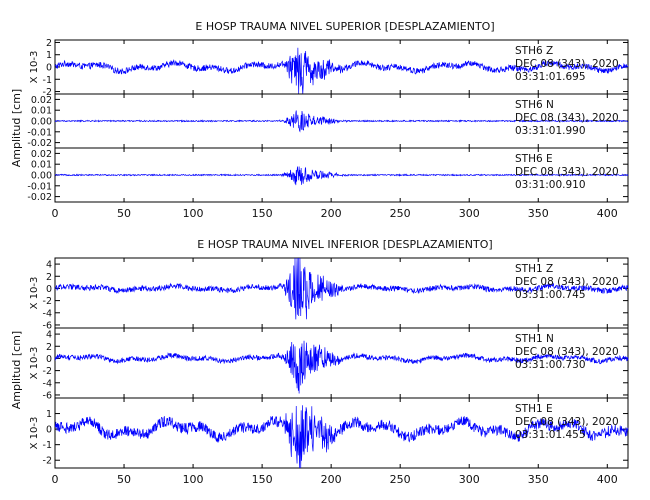  Describe the element at coordinates (341, 121) in the screenshot. I see `waveform-sth6-n` at that location.